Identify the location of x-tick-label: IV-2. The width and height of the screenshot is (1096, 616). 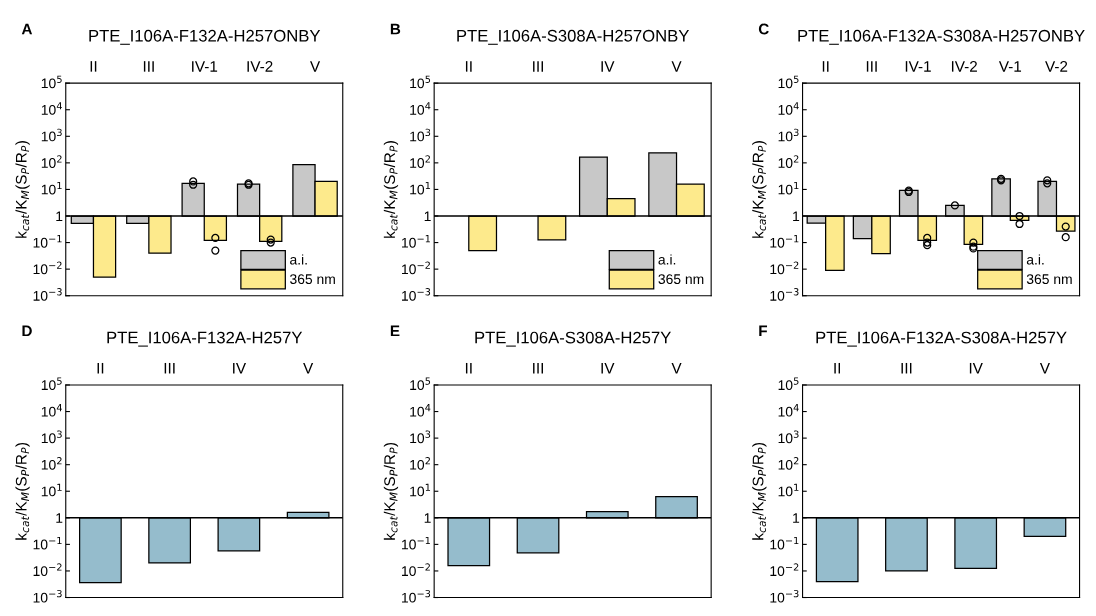
(964, 66).